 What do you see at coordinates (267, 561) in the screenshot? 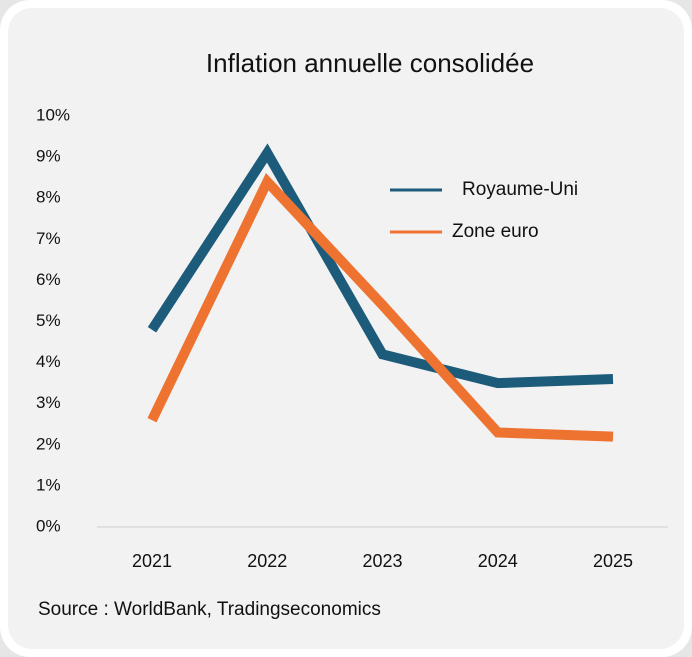
I see `x-tick-label: 2022` at bounding box center [267, 561].